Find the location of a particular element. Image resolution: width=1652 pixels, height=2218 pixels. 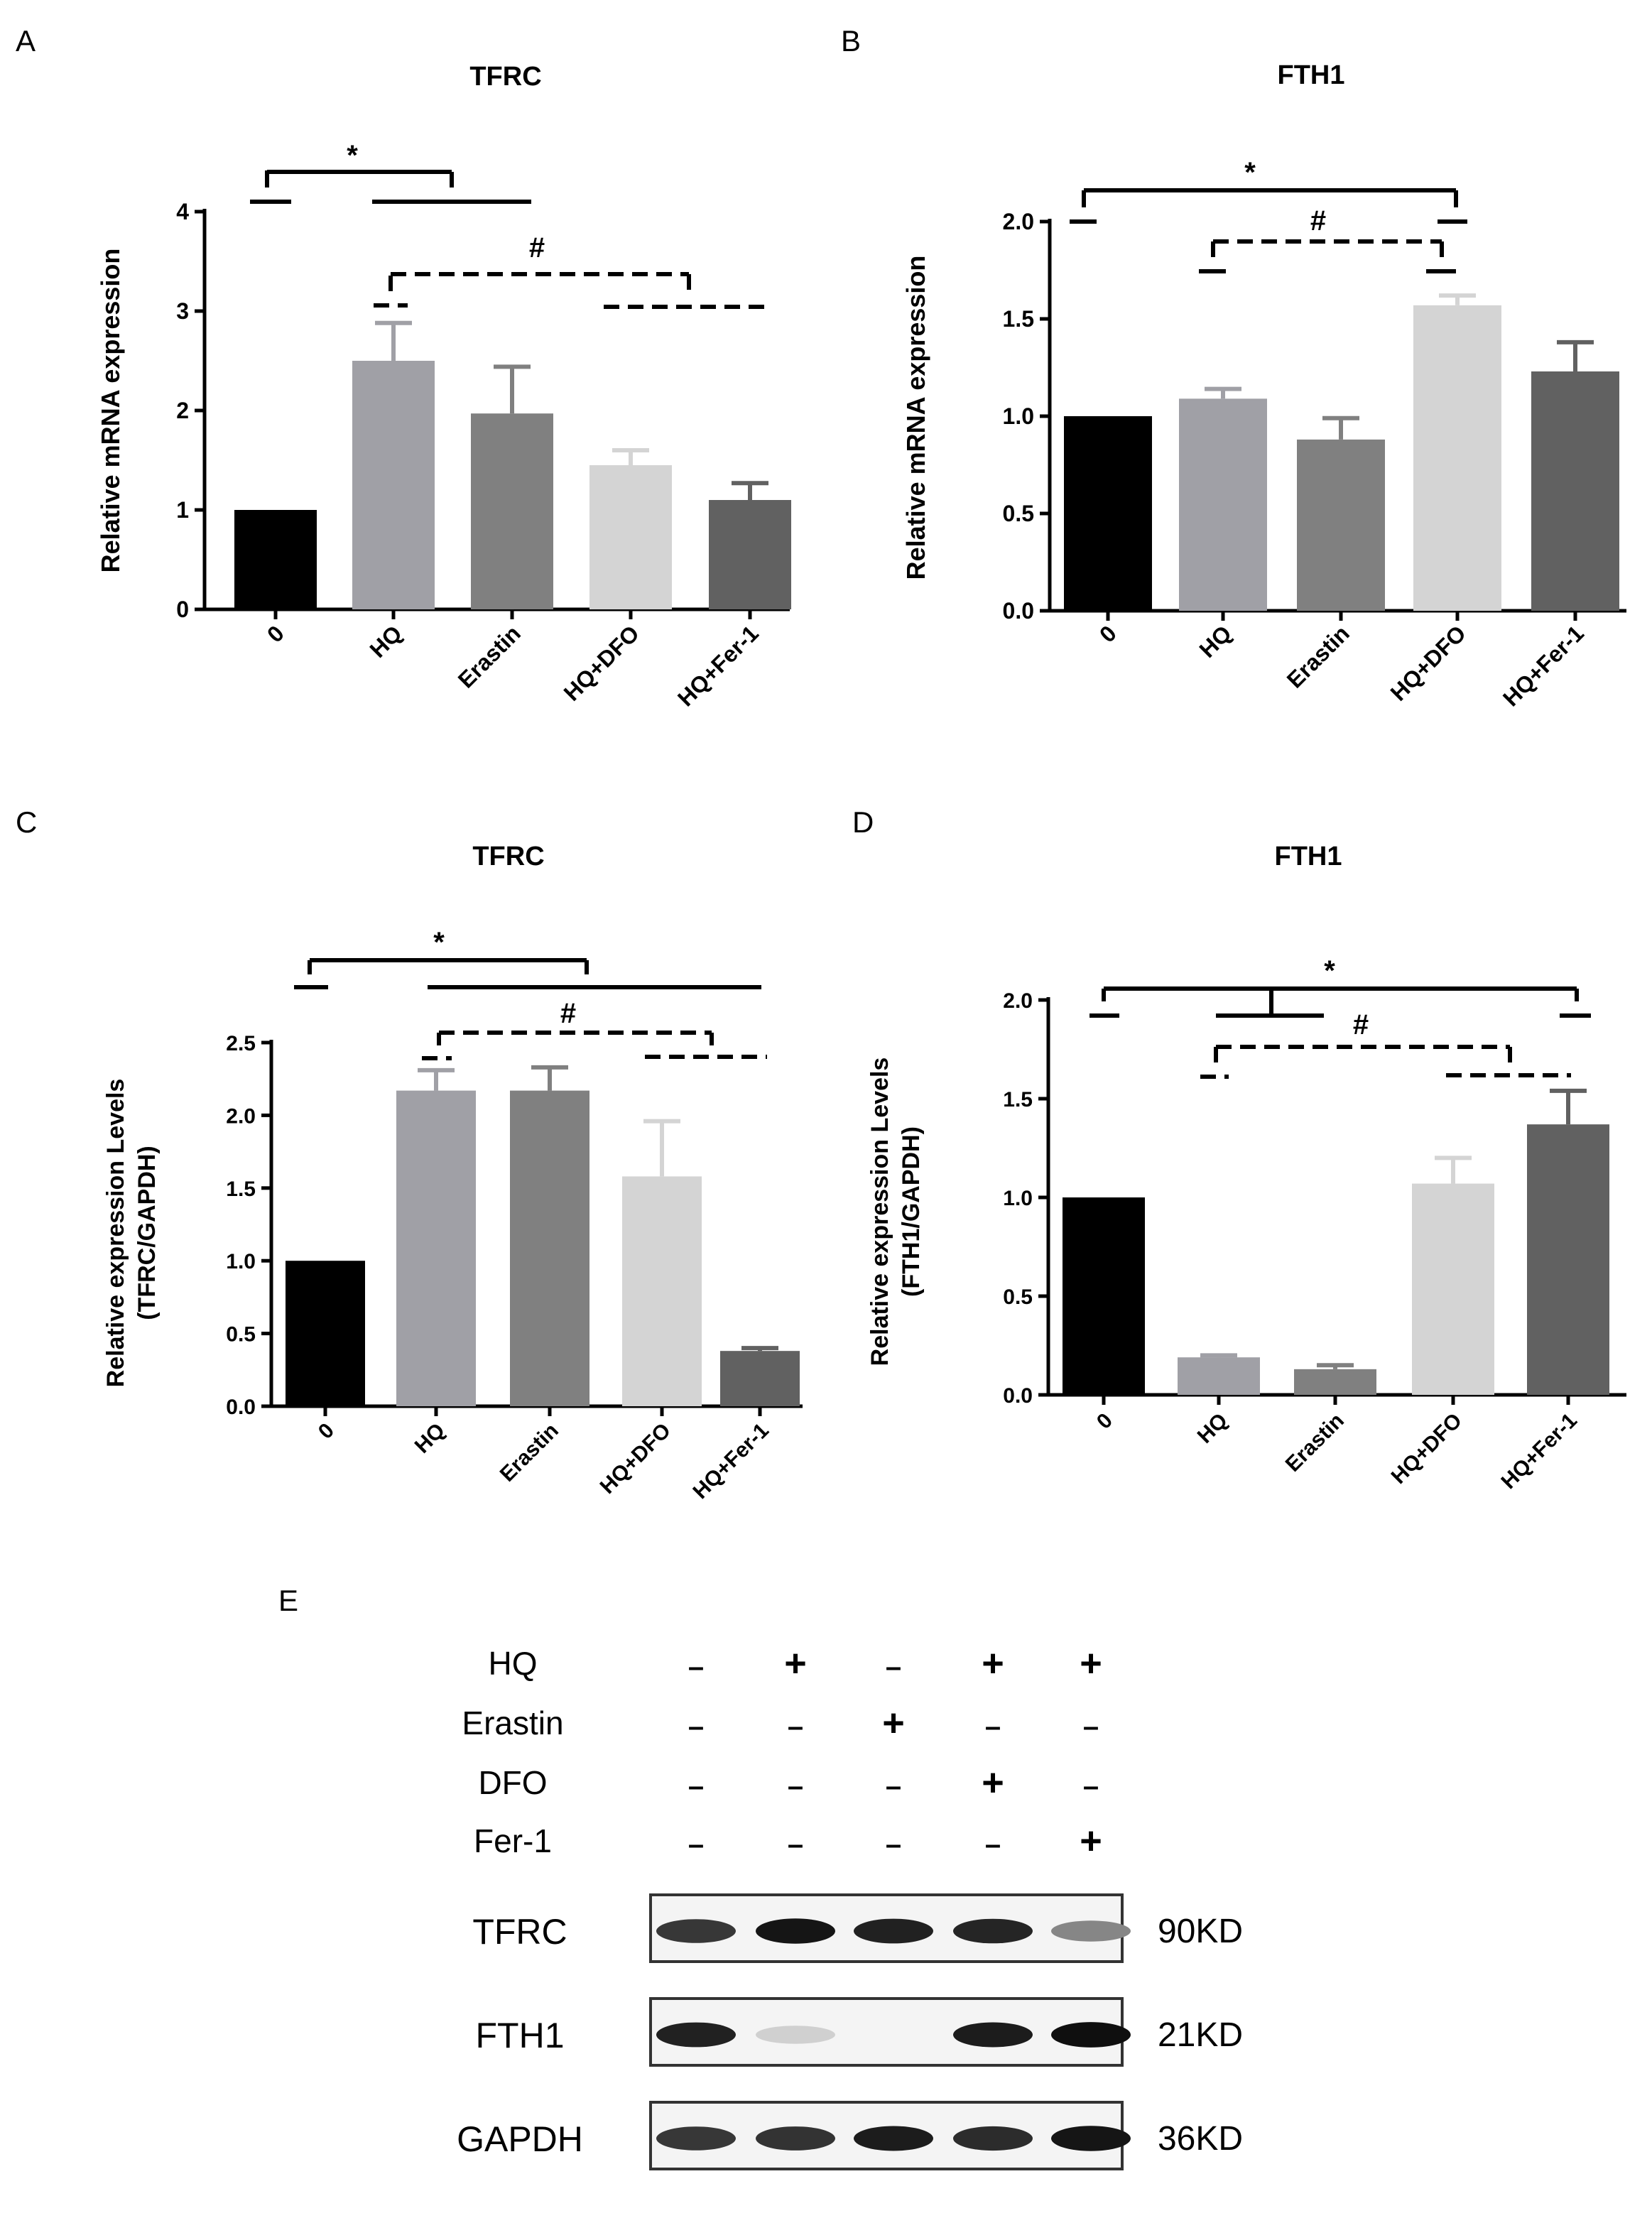

chart-b-category-label: HQ is located at coordinates (1216, 641).